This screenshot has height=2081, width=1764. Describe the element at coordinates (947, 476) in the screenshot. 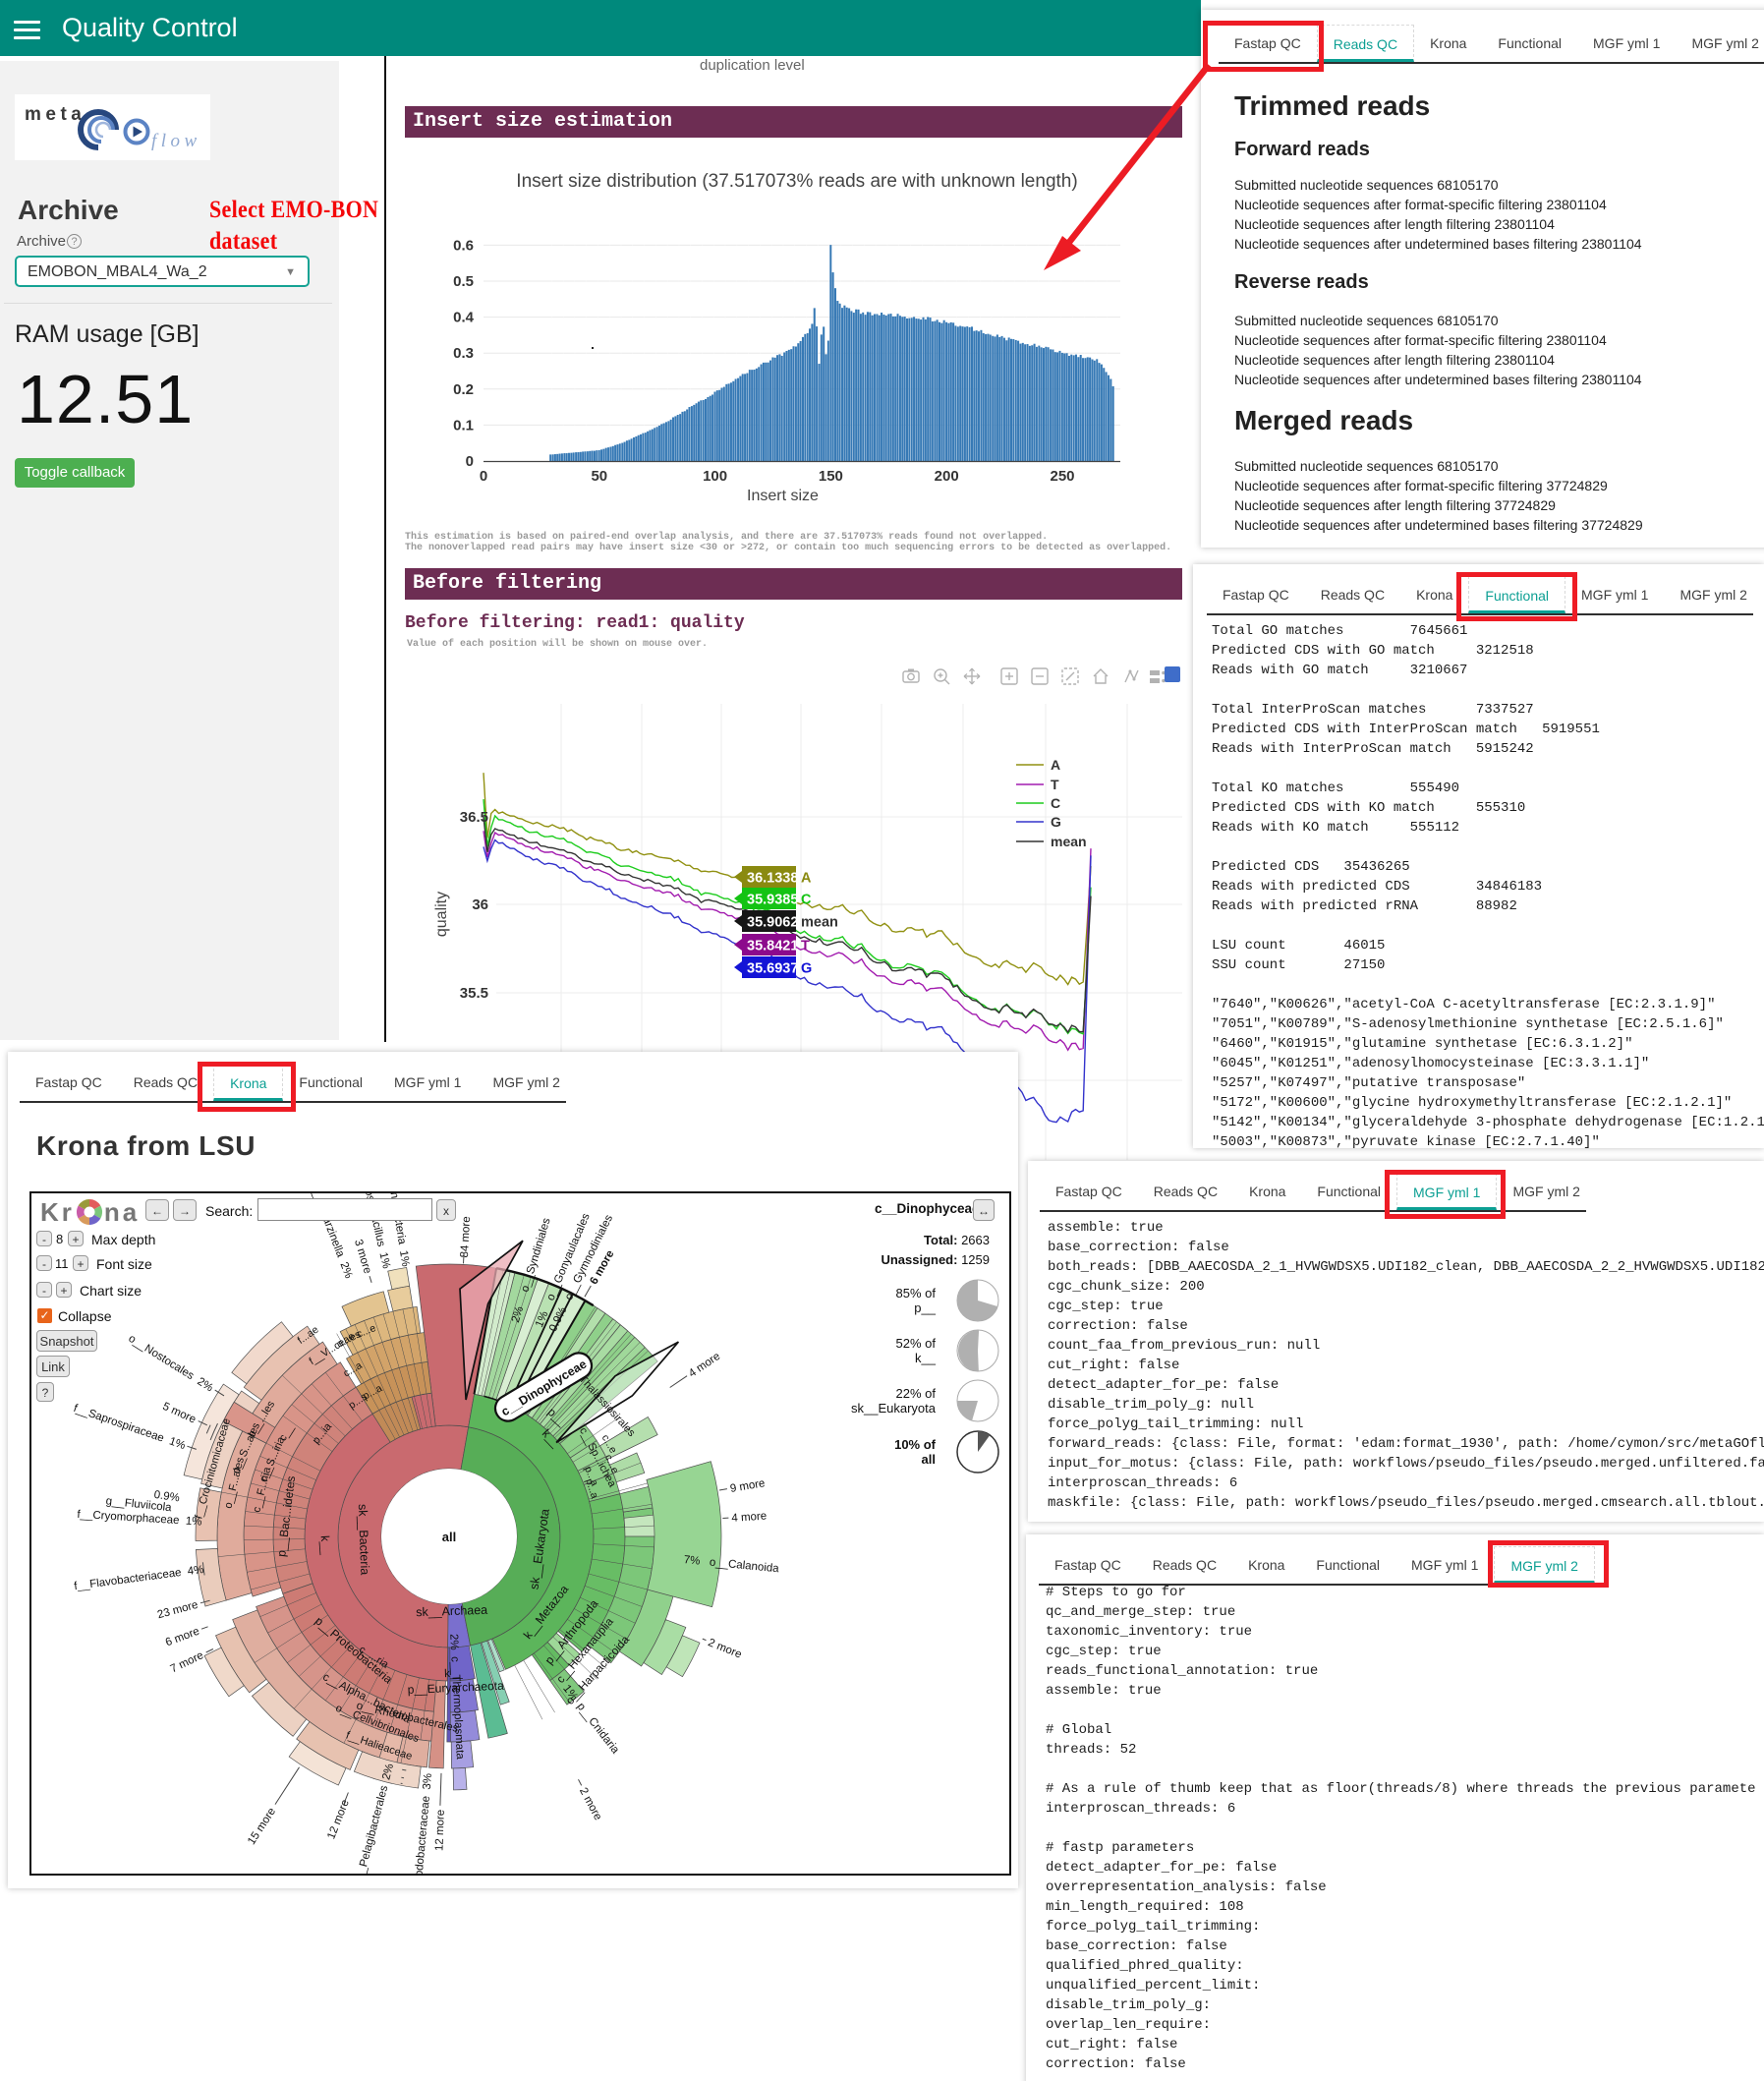

I see `svg-text: 200` at that location.